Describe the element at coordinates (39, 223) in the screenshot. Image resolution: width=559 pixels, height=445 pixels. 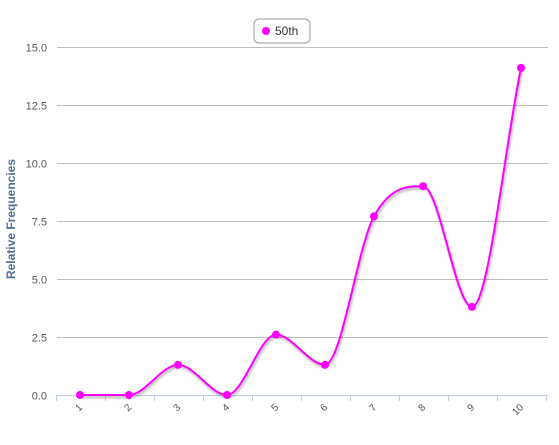
I see `y-tick-label: 7.5` at that location.